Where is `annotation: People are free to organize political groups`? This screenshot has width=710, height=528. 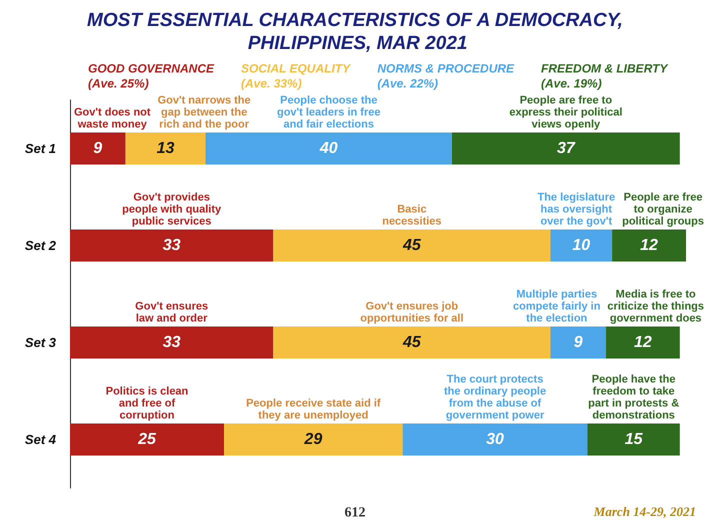 annotation: People are free to organize political groups is located at coordinates (663, 210).